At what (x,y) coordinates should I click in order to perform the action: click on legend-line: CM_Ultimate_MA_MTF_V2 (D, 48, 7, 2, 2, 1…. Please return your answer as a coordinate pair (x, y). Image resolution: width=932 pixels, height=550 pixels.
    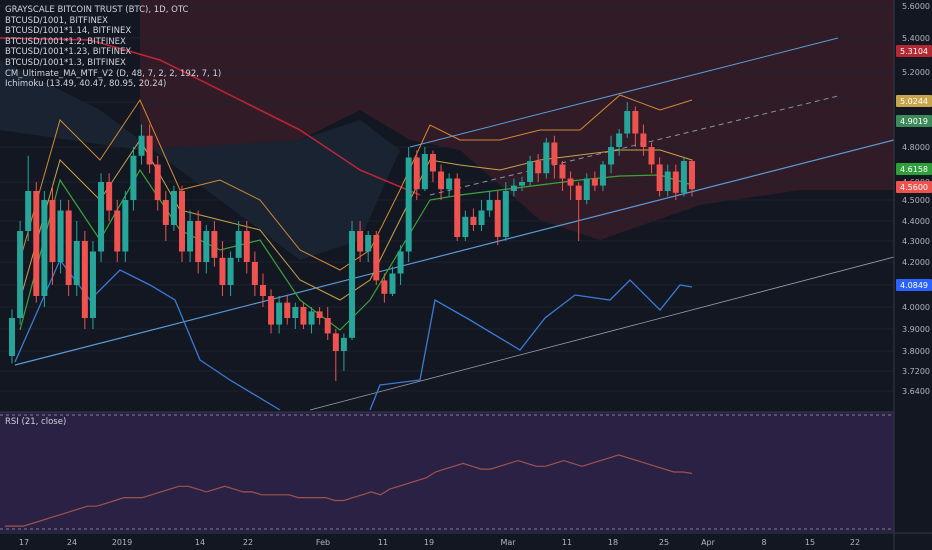
    Looking at the image, I should click on (113, 73).